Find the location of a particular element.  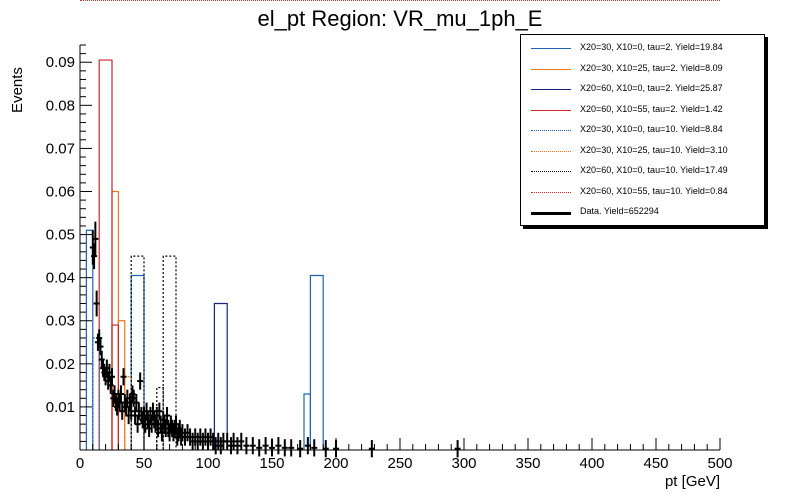

y-tick-label-8: 0.09 is located at coordinates (60, 62).